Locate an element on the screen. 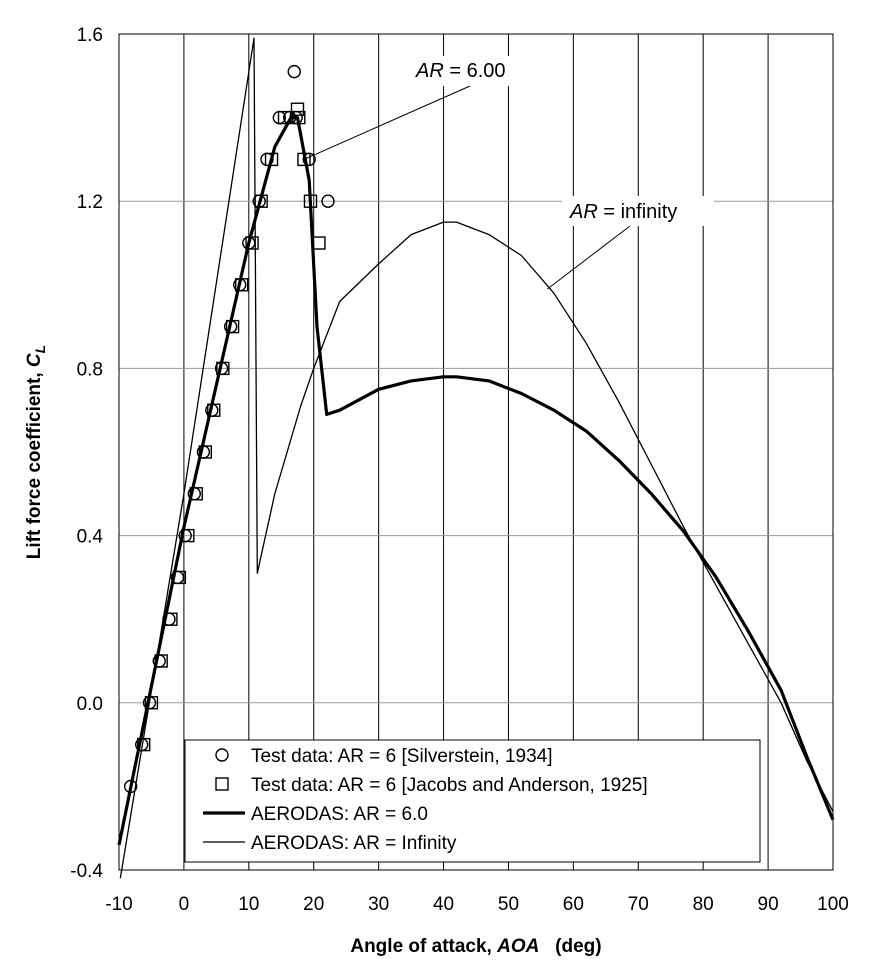 This screenshot has height=971, width=886. y-tick-label: -0.4 is located at coordinates (86, 871).